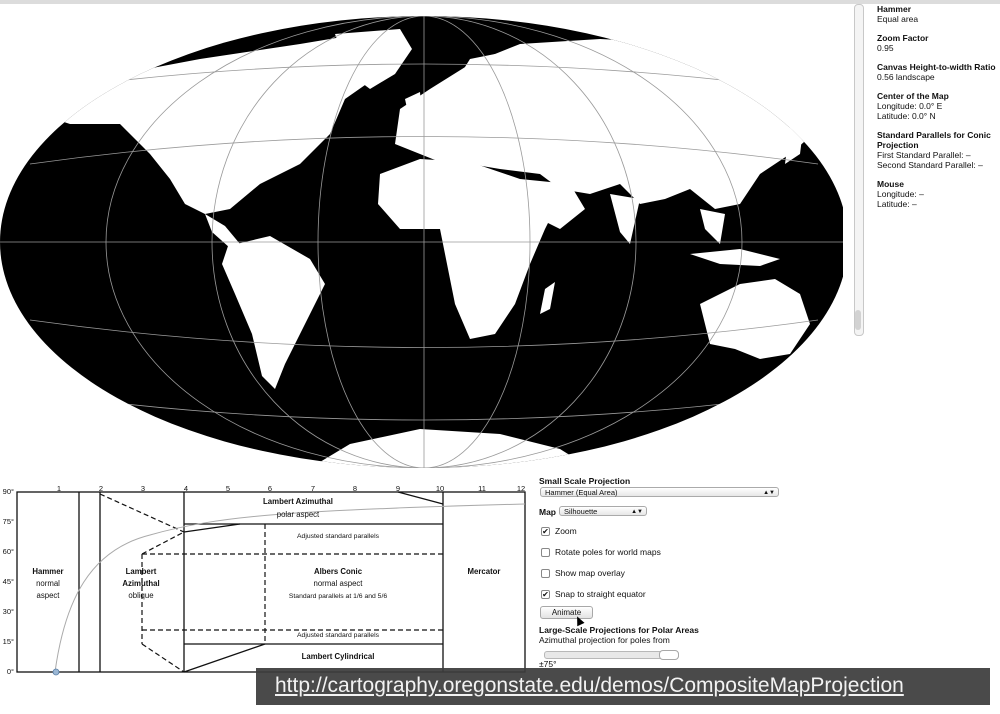 The width and height of the screenshot is (1000, 714). Describe the element at coordinates (484, 571) in the screenshot. I see `mercator-label: Mercator` at that location.